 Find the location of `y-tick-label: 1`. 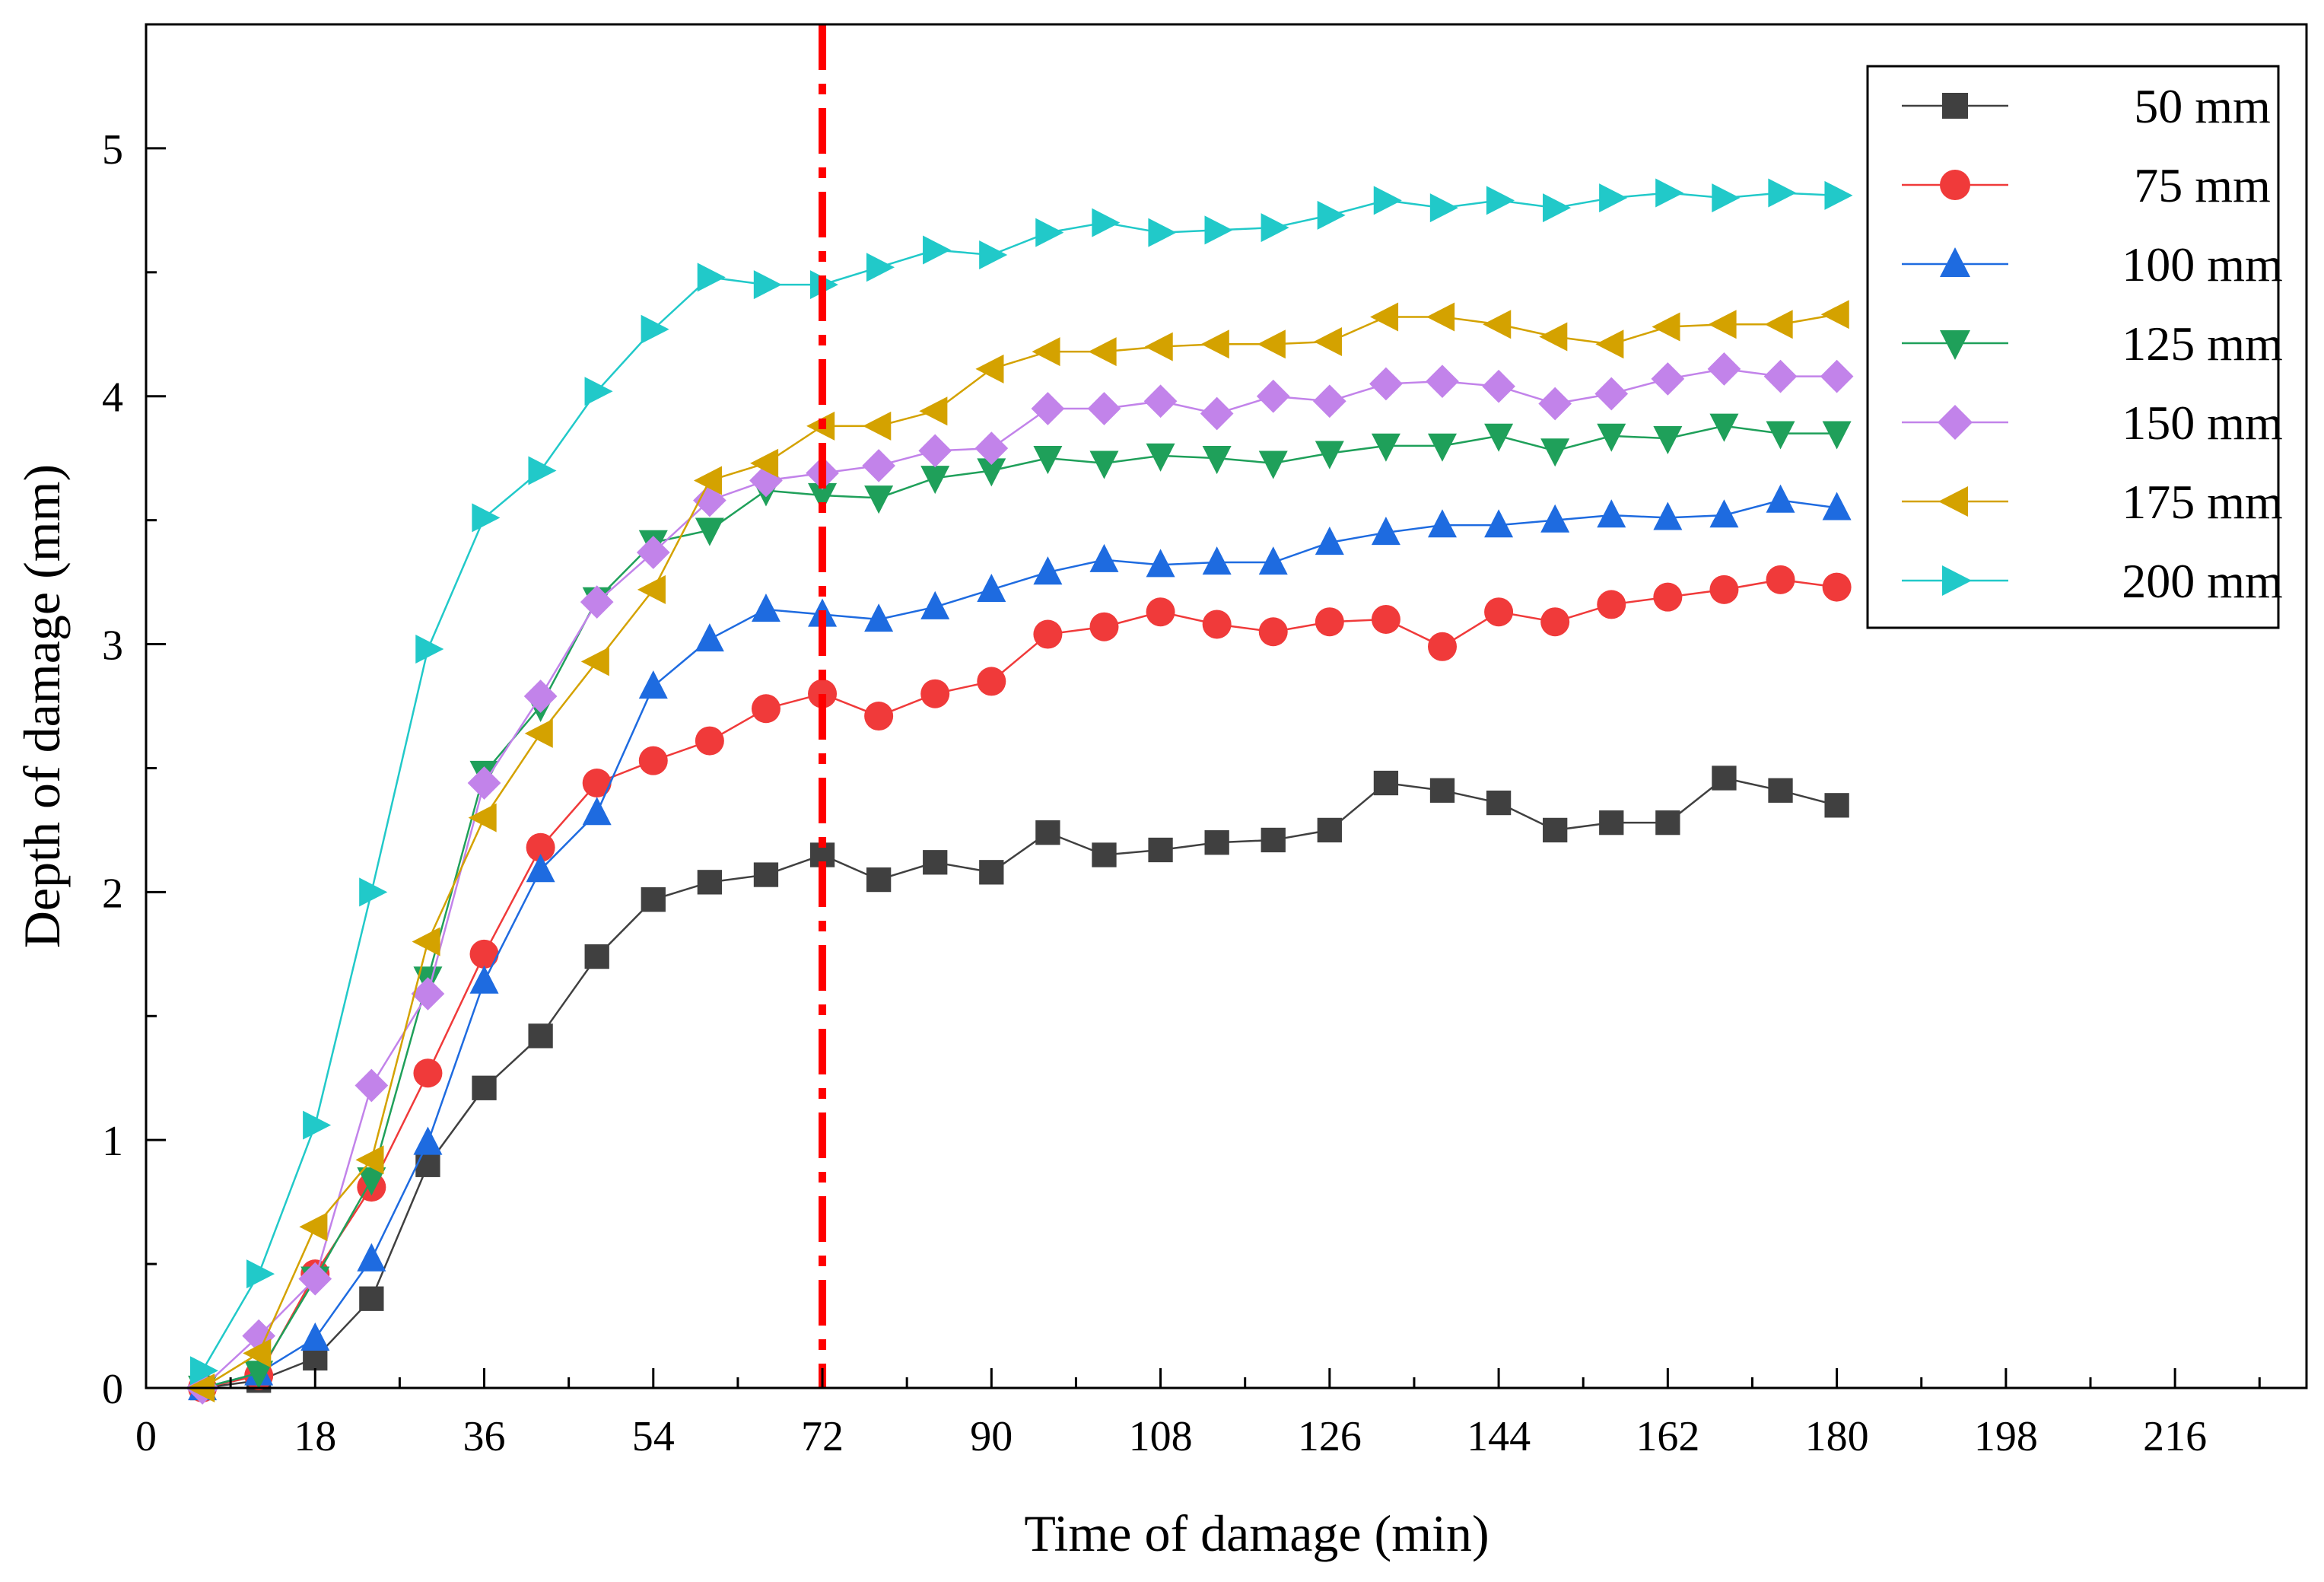

y-tick-label: 1 is located at coordinates (113, 1141).